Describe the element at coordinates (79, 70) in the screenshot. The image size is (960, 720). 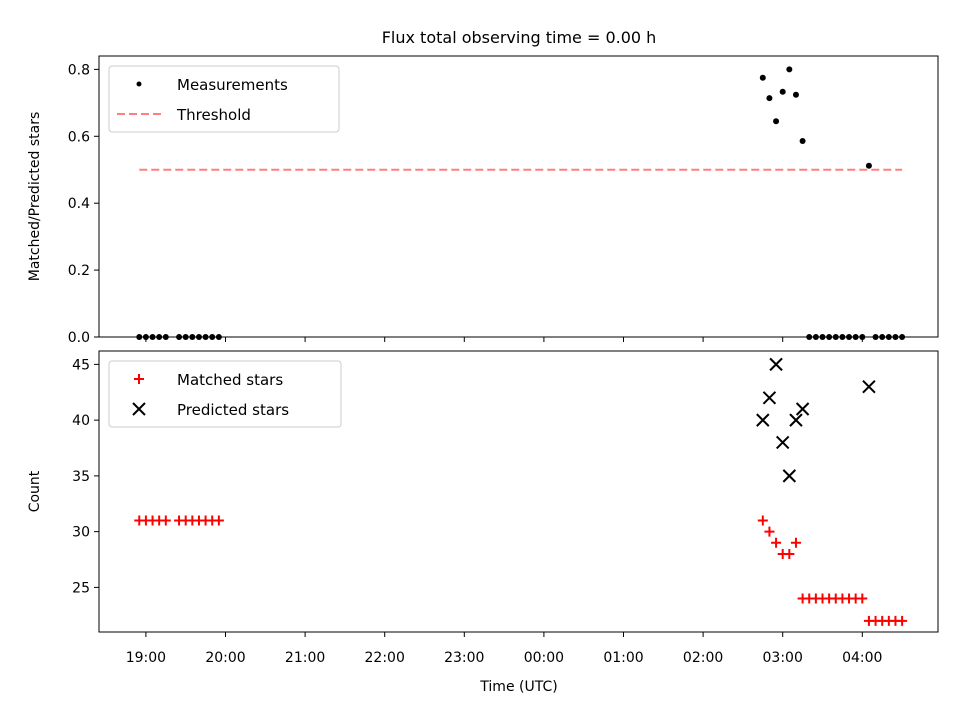
I see `y-tick-label: 0.8` at that location.